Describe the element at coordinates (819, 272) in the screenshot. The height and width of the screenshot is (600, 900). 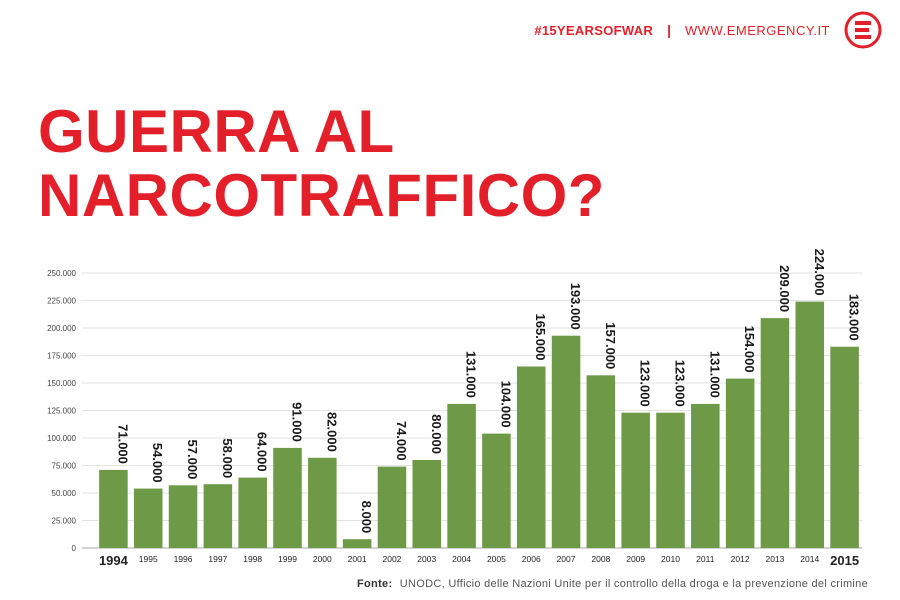
I see `data-label: 224.000` at that location.